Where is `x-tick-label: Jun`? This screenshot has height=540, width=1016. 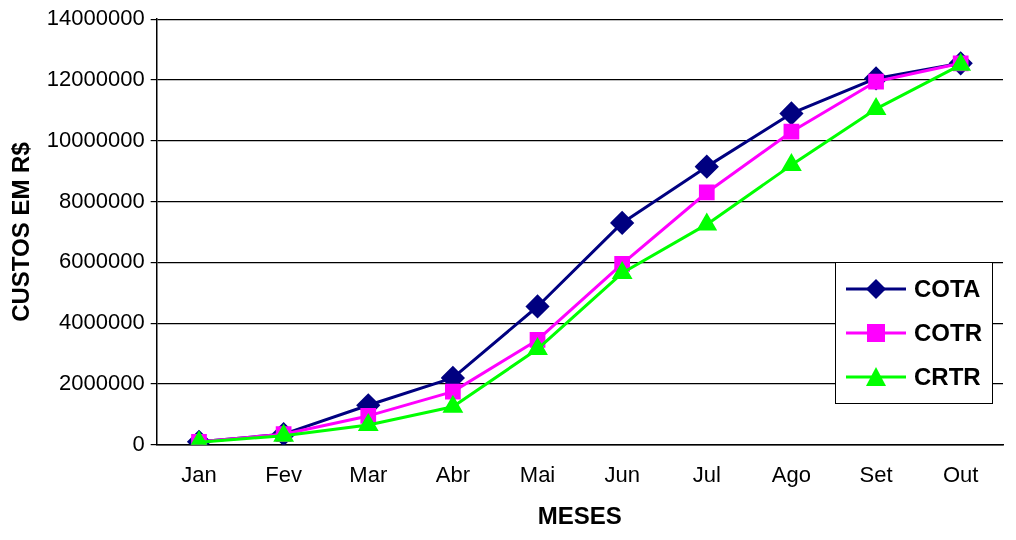 x-tick-label: Jun is located at coordinates (622, 475).